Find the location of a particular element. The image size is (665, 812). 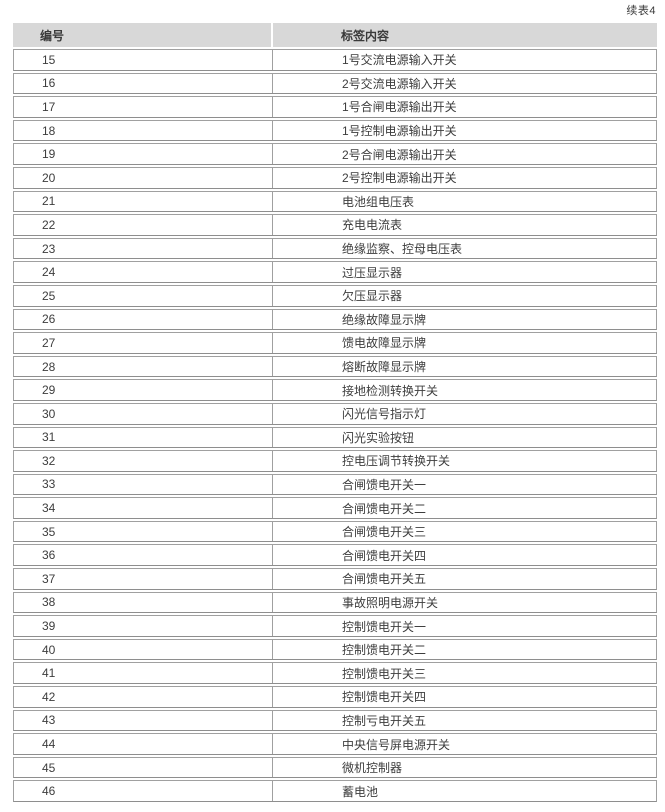

row-number-cell: 26 is located at coordinates (143, 319).